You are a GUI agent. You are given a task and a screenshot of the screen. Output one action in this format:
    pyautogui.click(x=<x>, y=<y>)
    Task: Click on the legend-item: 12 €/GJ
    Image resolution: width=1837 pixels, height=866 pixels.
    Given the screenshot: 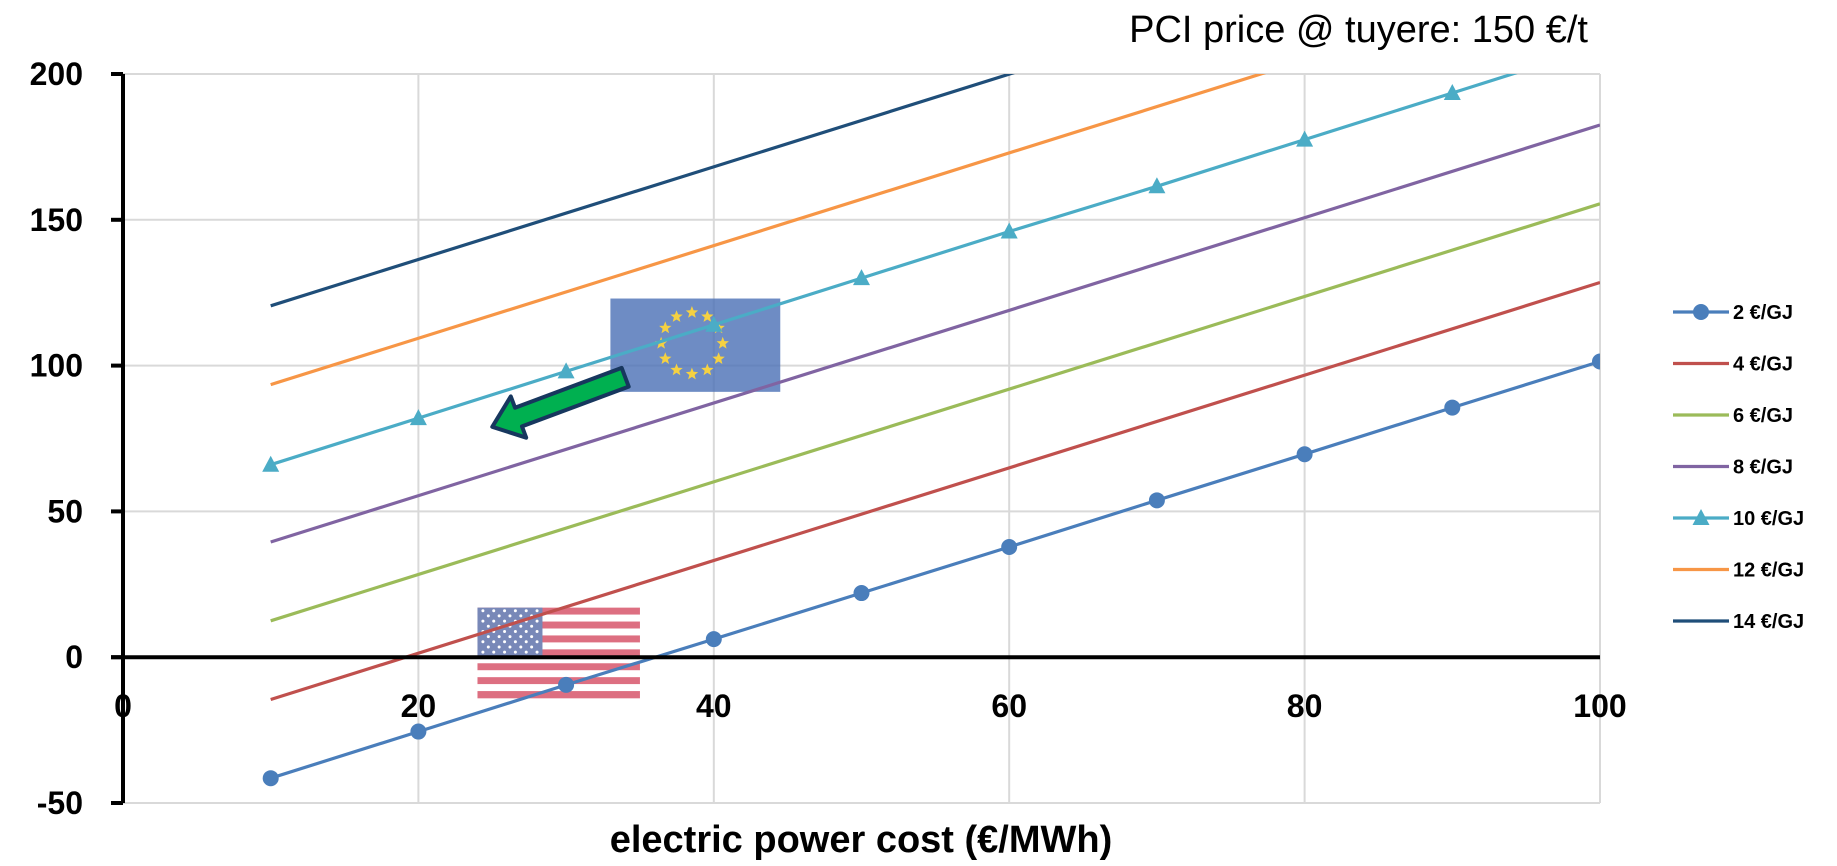 What is the action you would take?
    pyautogui.click(x=1738, y=571)
    